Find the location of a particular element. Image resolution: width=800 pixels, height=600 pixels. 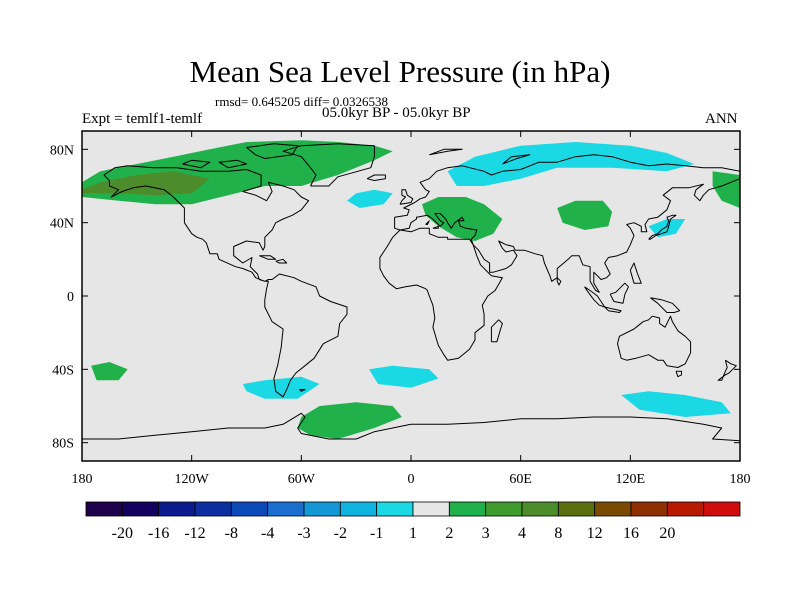

lon-tick-label: 120E is located at coordinates (631, 479).